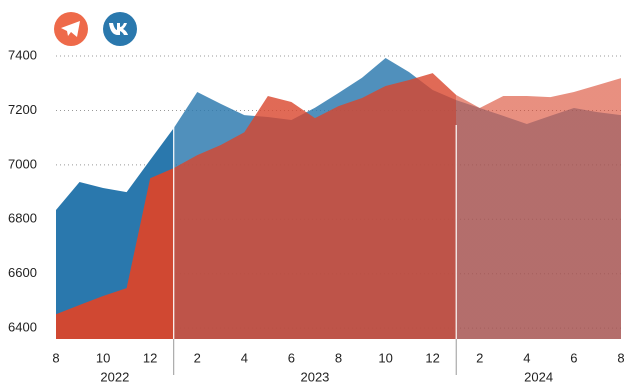 The height and width of the screenshot is (385, 624). What do you see at coordinates (114, 376) in the screenshot?
I see `year-label: 2022` at bounding box center [114, 376].